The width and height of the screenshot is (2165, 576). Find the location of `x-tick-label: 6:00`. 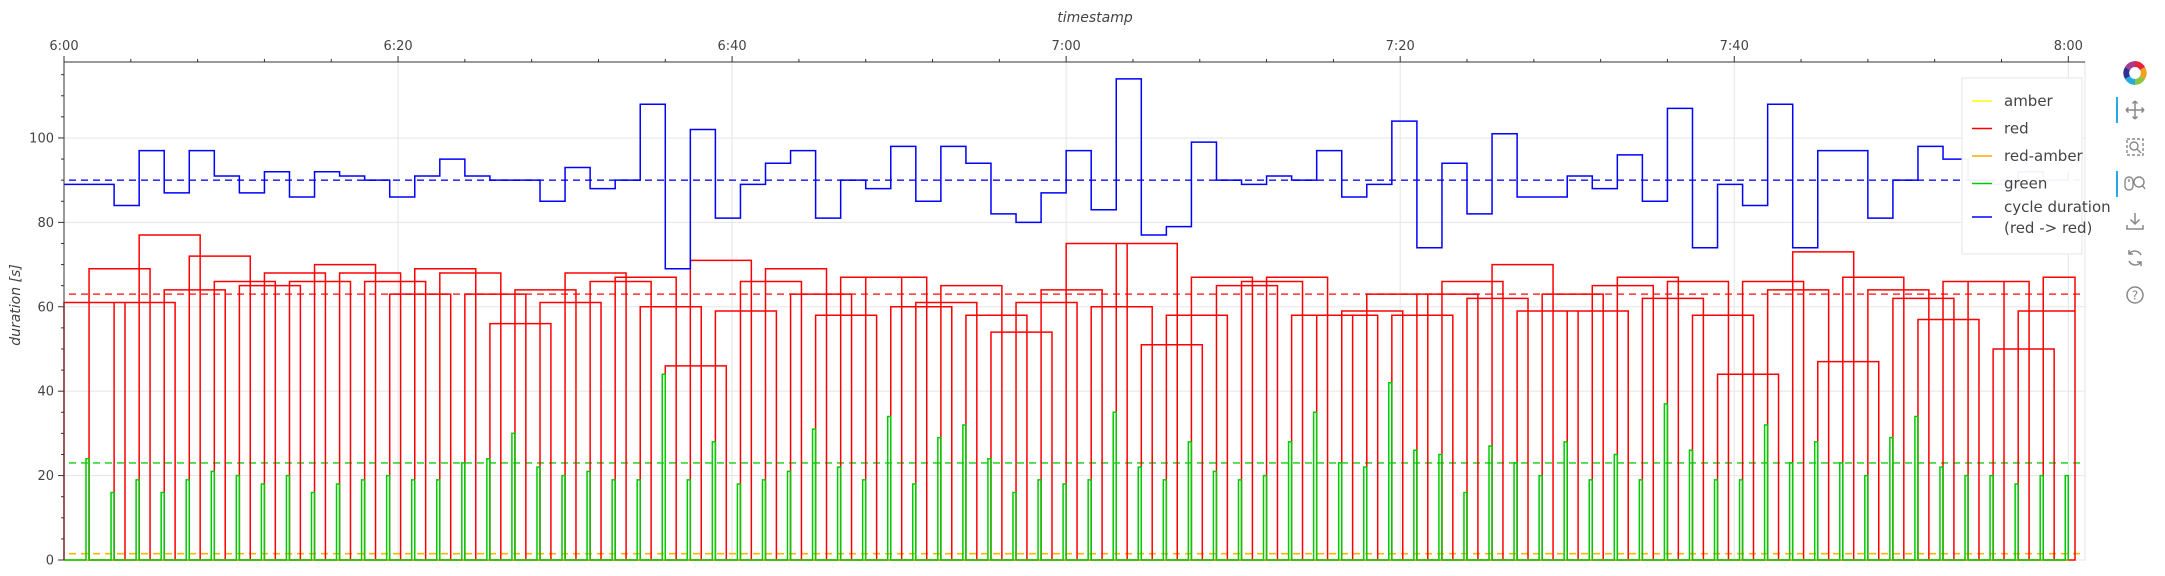

x-tick-label: 6:00 is located at coordinates (63, 46).